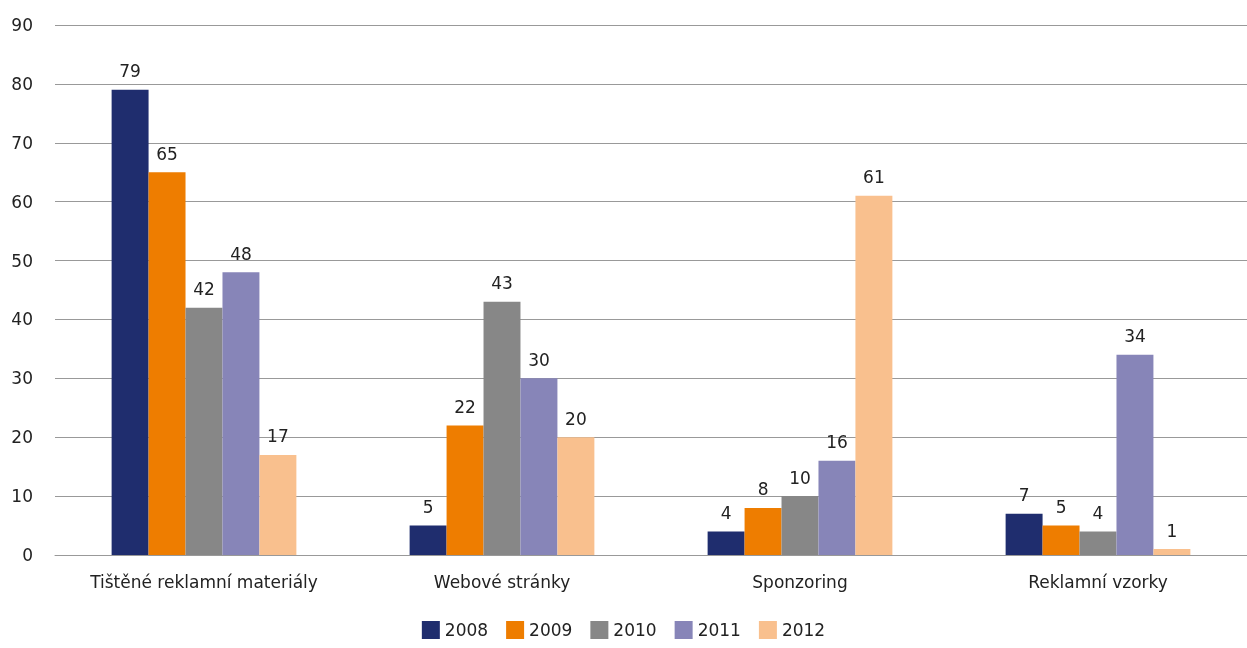 This screenshot has width=1247, height=648. I want to click on legend-label: 2009, so click(551, 630).